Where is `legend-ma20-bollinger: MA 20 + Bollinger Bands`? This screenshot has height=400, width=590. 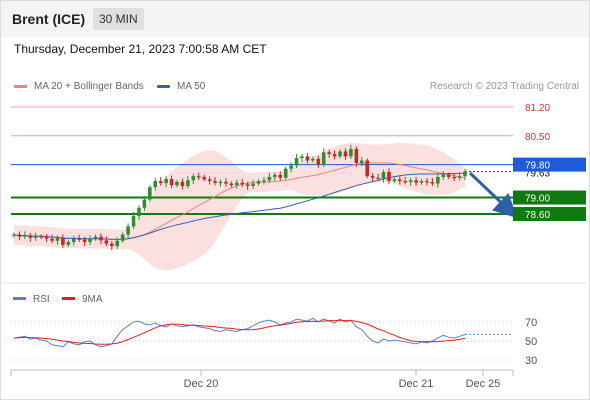
legend-ma20-bollinger: MA 20 + Bollinger Bands is located at coordinates (79, 86).